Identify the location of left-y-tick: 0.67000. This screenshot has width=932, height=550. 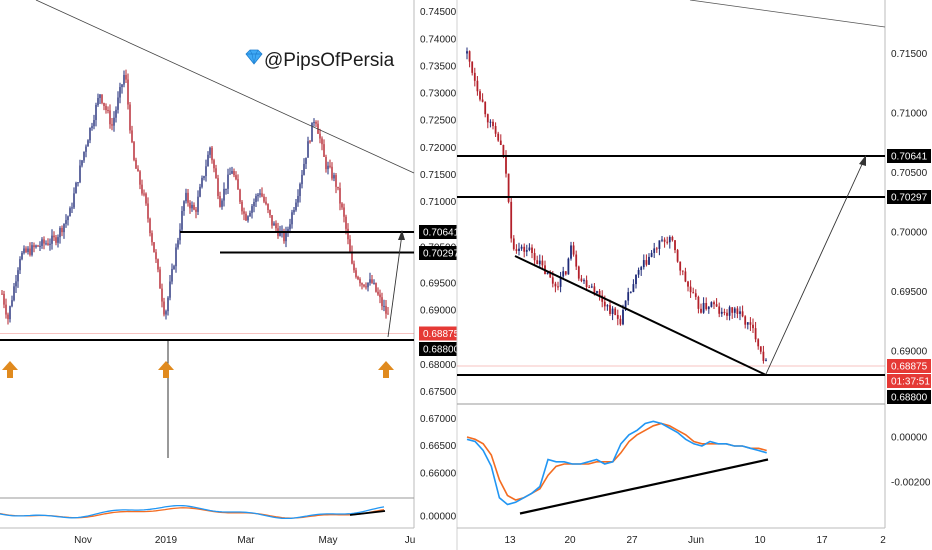
(438, 419).